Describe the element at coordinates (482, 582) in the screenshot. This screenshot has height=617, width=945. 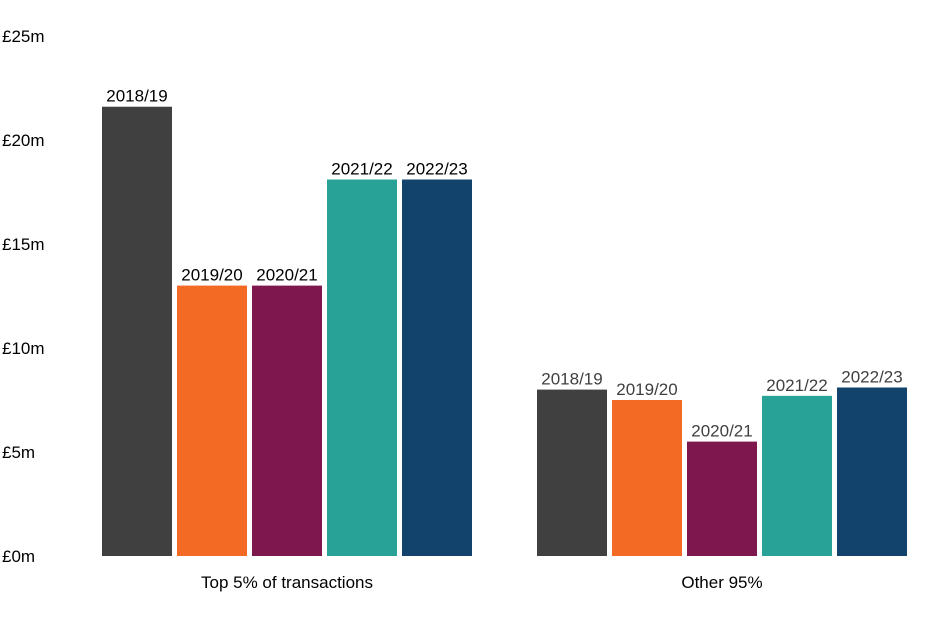
I see `x-axis: Top 5% of transactions Other 95%` at that location.